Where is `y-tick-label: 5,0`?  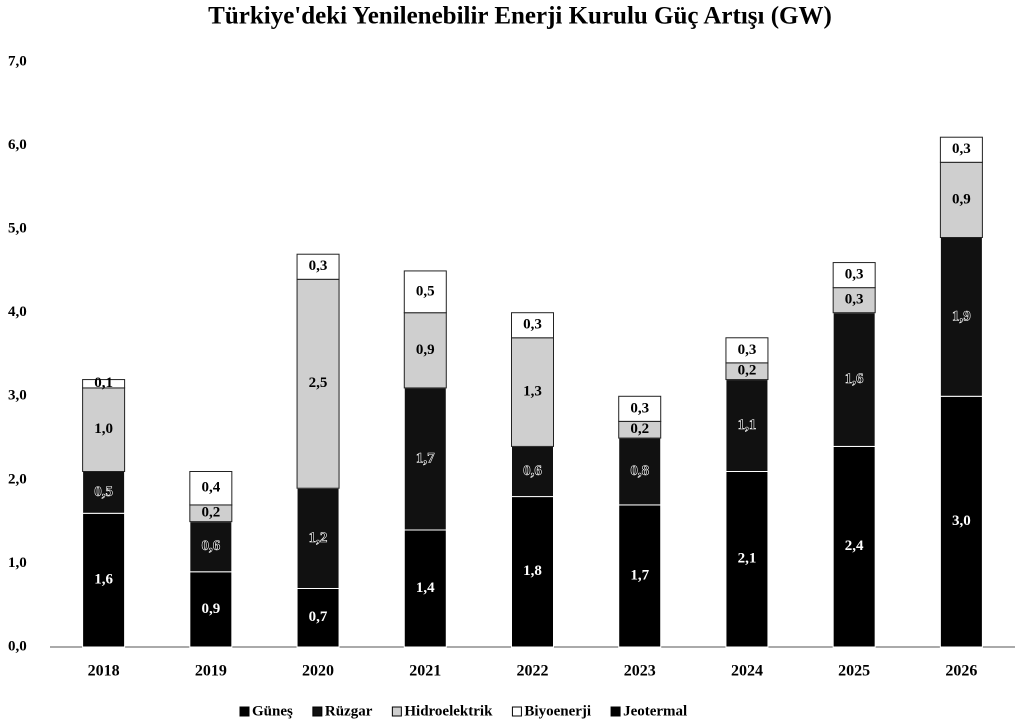
y-tick-label: 5,0 is located at coordinates (17, 229).